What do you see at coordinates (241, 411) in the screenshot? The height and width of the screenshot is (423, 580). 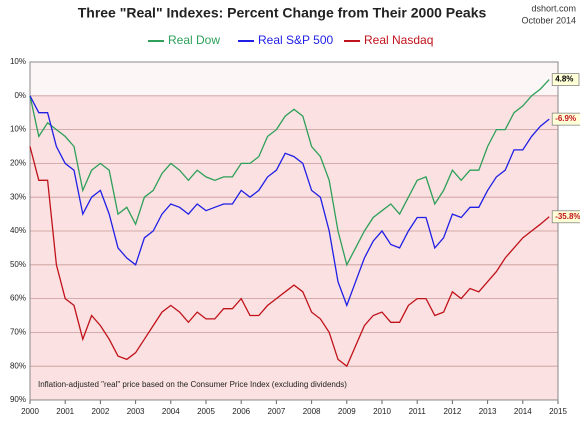 I see `x-tick-label: 2006` at bounding box center [241, 411].